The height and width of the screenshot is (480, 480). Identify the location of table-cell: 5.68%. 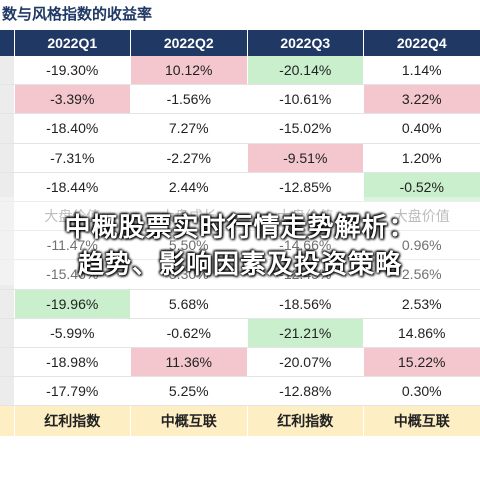
(189, 304).